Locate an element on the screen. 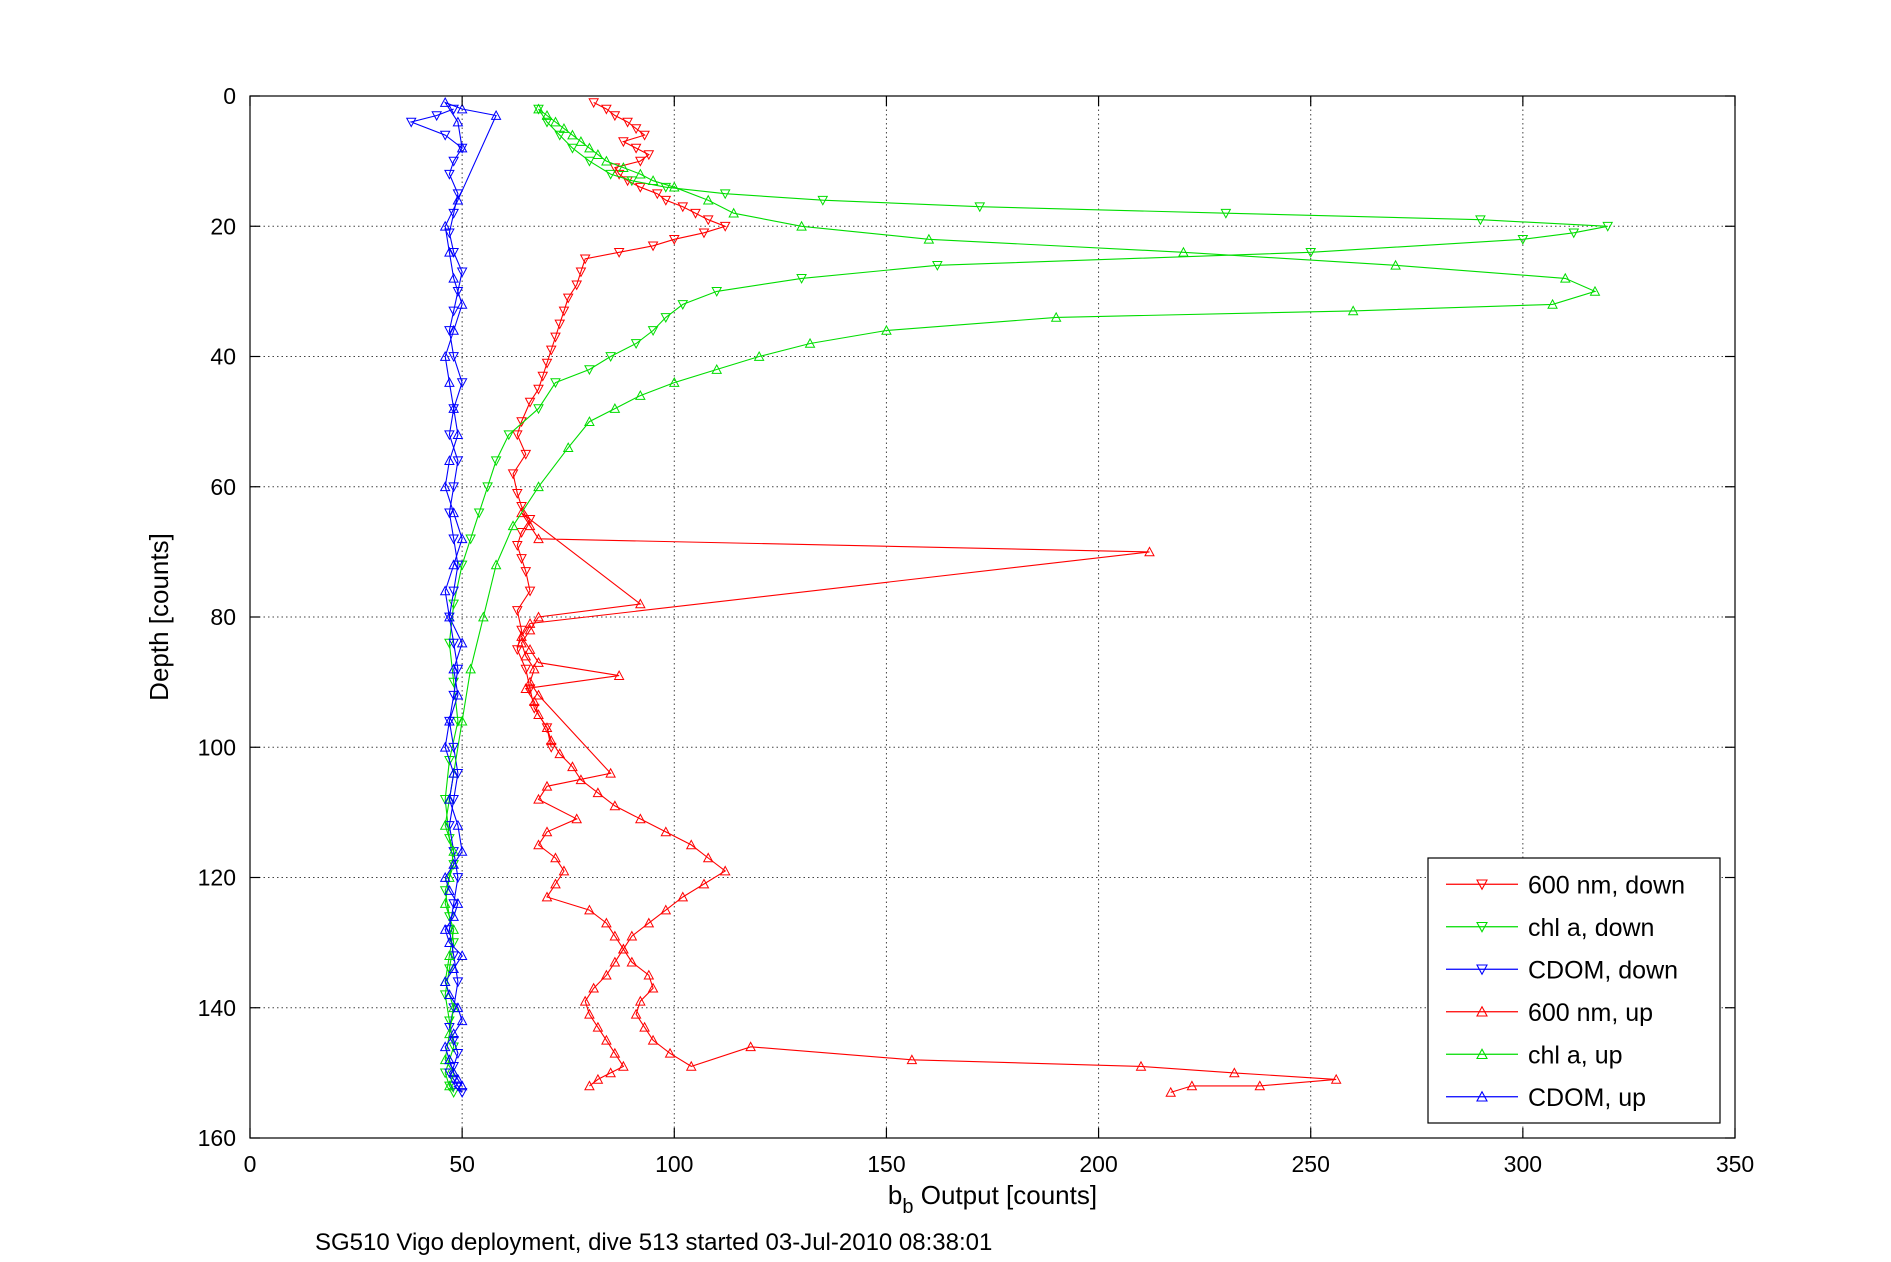 This screenshot has height=1262, width=1891. y-tick-label: 100 is located at coordinates (217, 747).